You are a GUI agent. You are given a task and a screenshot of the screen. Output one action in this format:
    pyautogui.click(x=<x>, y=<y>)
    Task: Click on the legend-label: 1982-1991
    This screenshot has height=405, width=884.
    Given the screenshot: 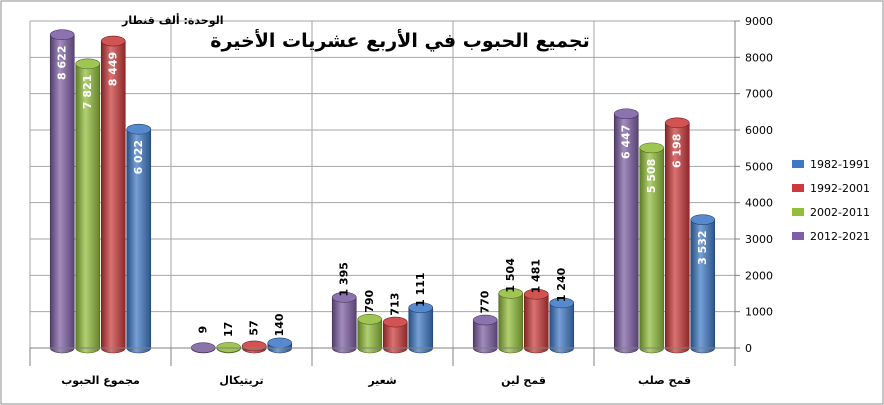 What is the action you would take?
    pyautogui.click(x=840, y=164)
    